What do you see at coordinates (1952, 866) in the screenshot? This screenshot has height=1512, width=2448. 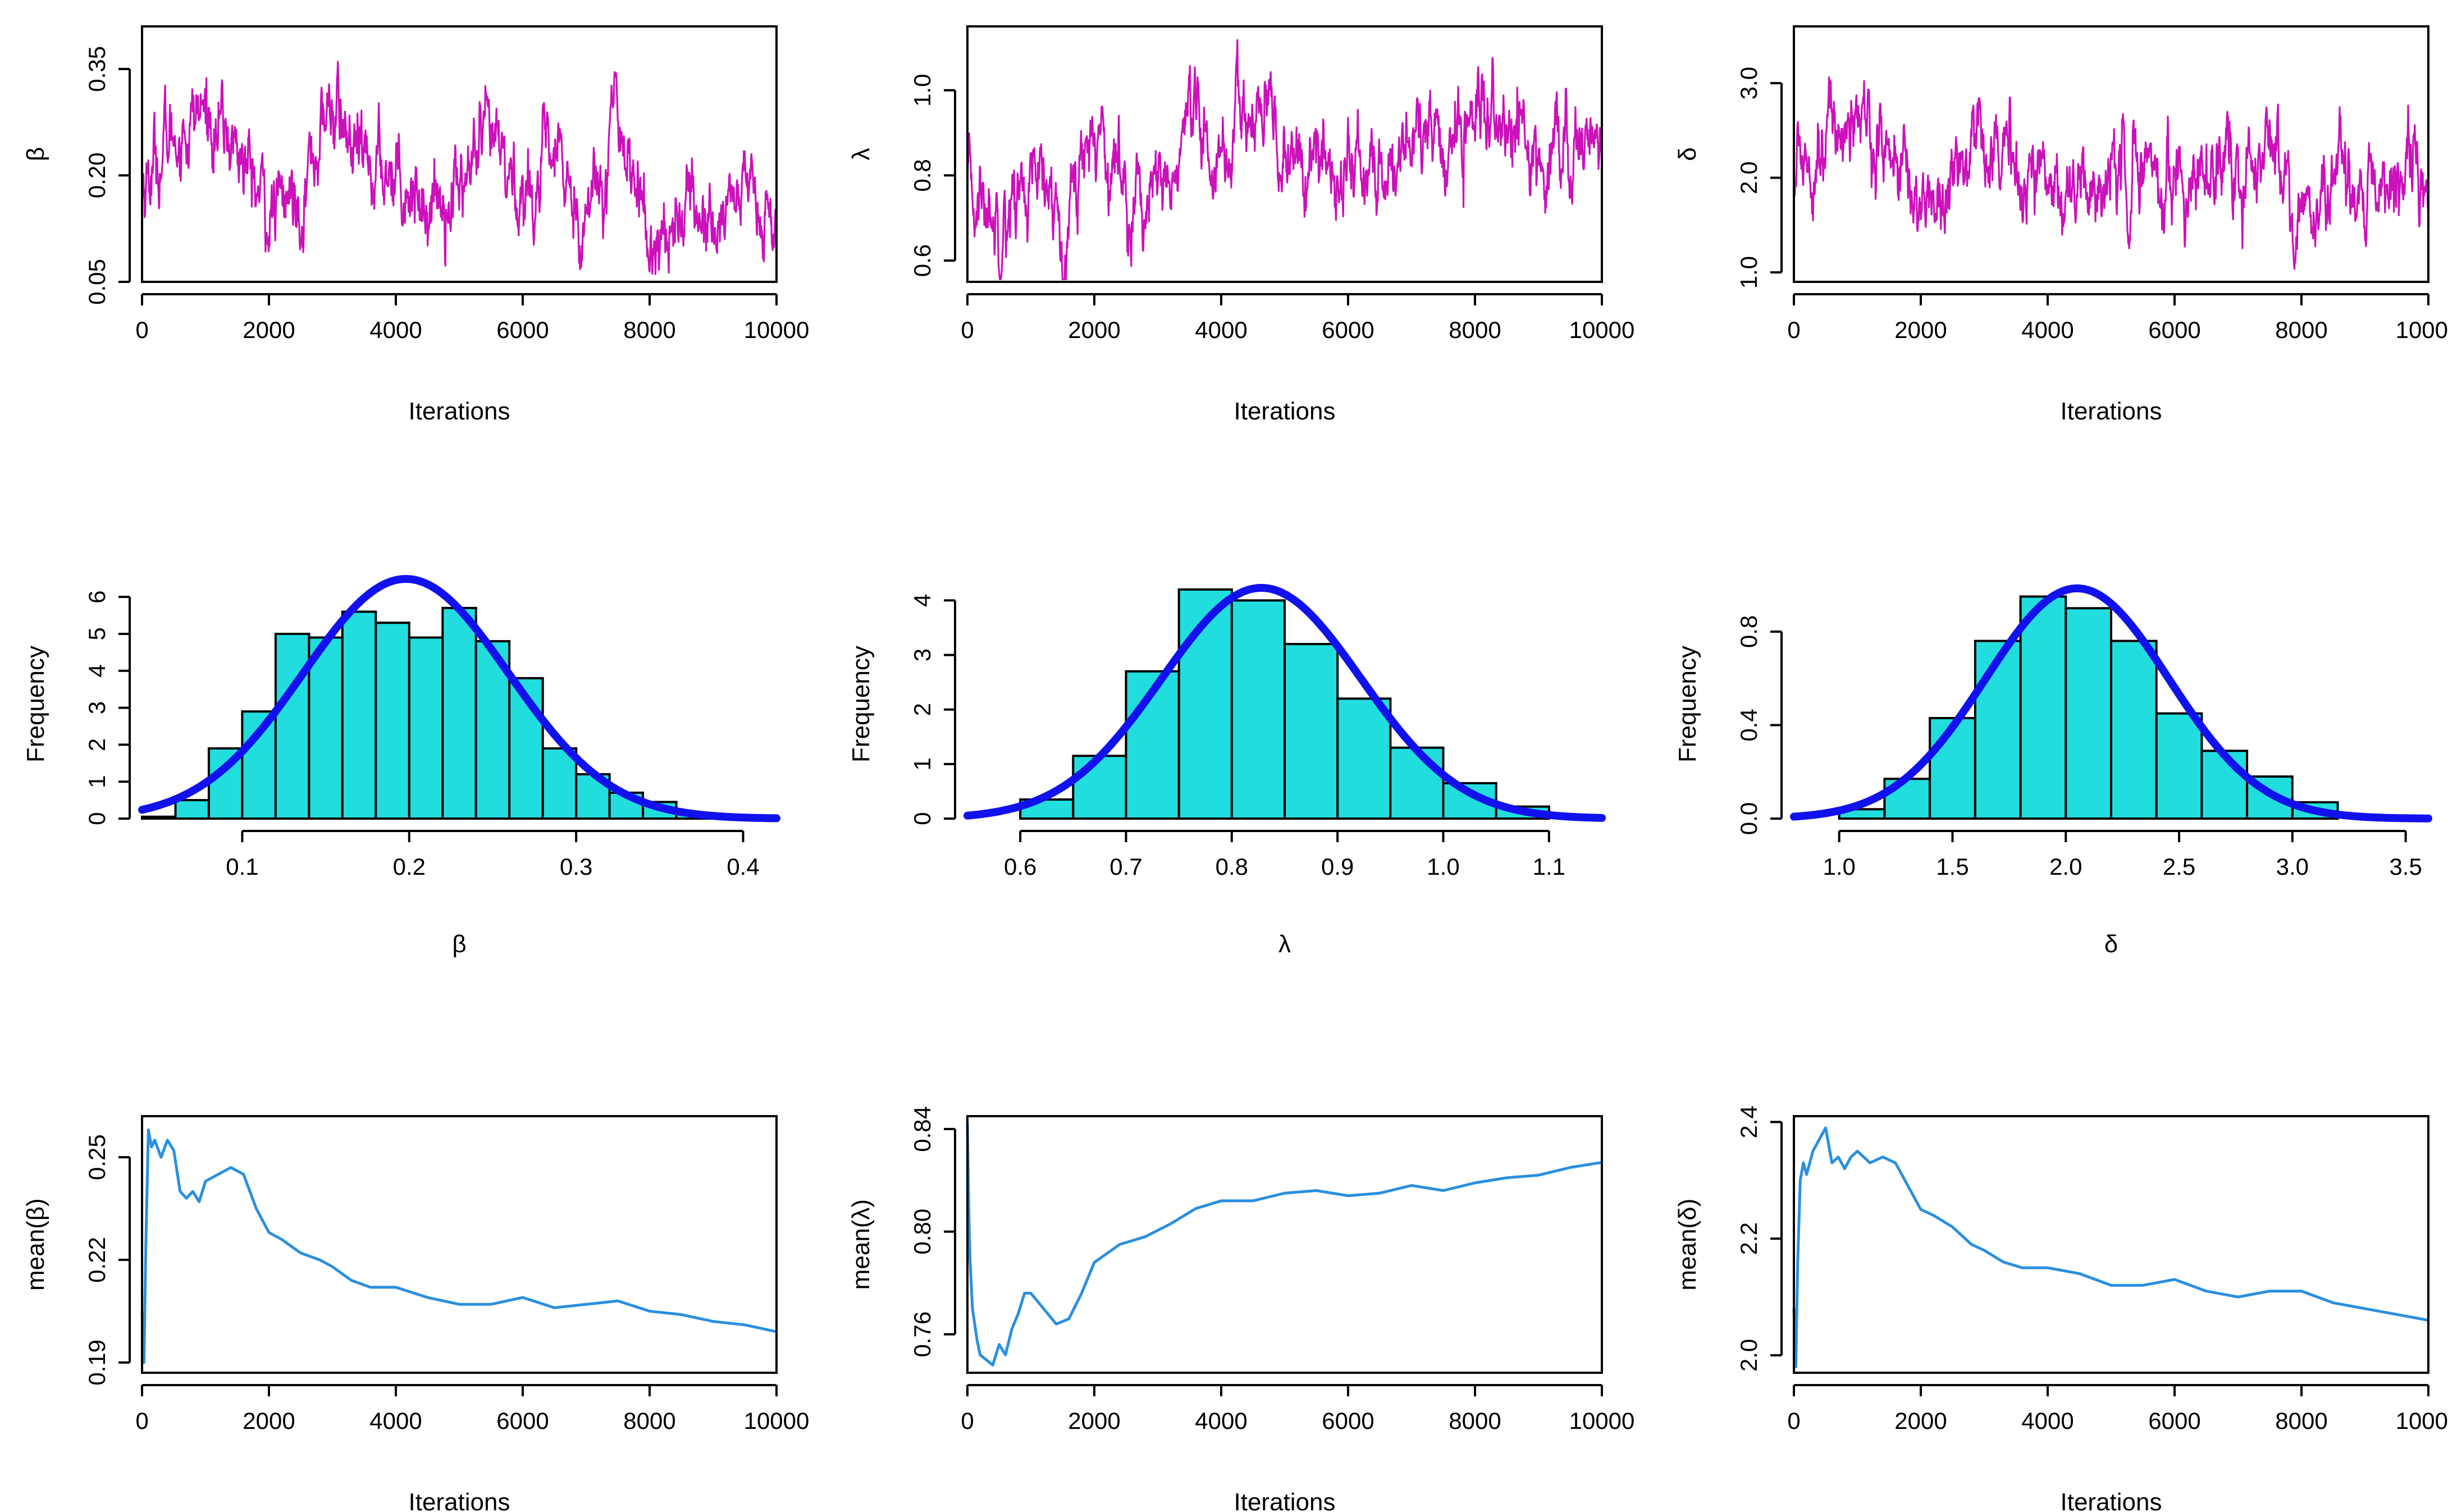 I see `x-tick-label: 1.5` at bounding box center [1952, 866].